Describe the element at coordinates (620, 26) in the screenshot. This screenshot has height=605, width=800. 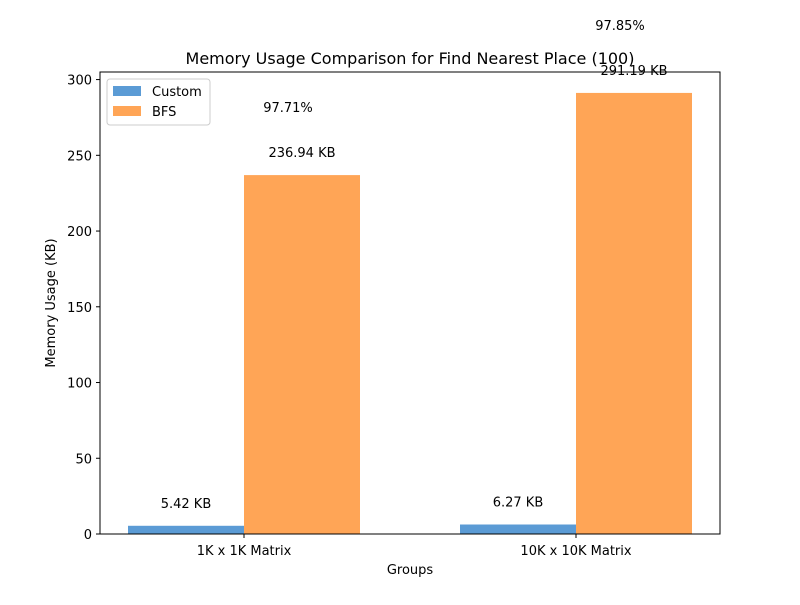
I see `percentage-annotation: 97.85%` at that location.